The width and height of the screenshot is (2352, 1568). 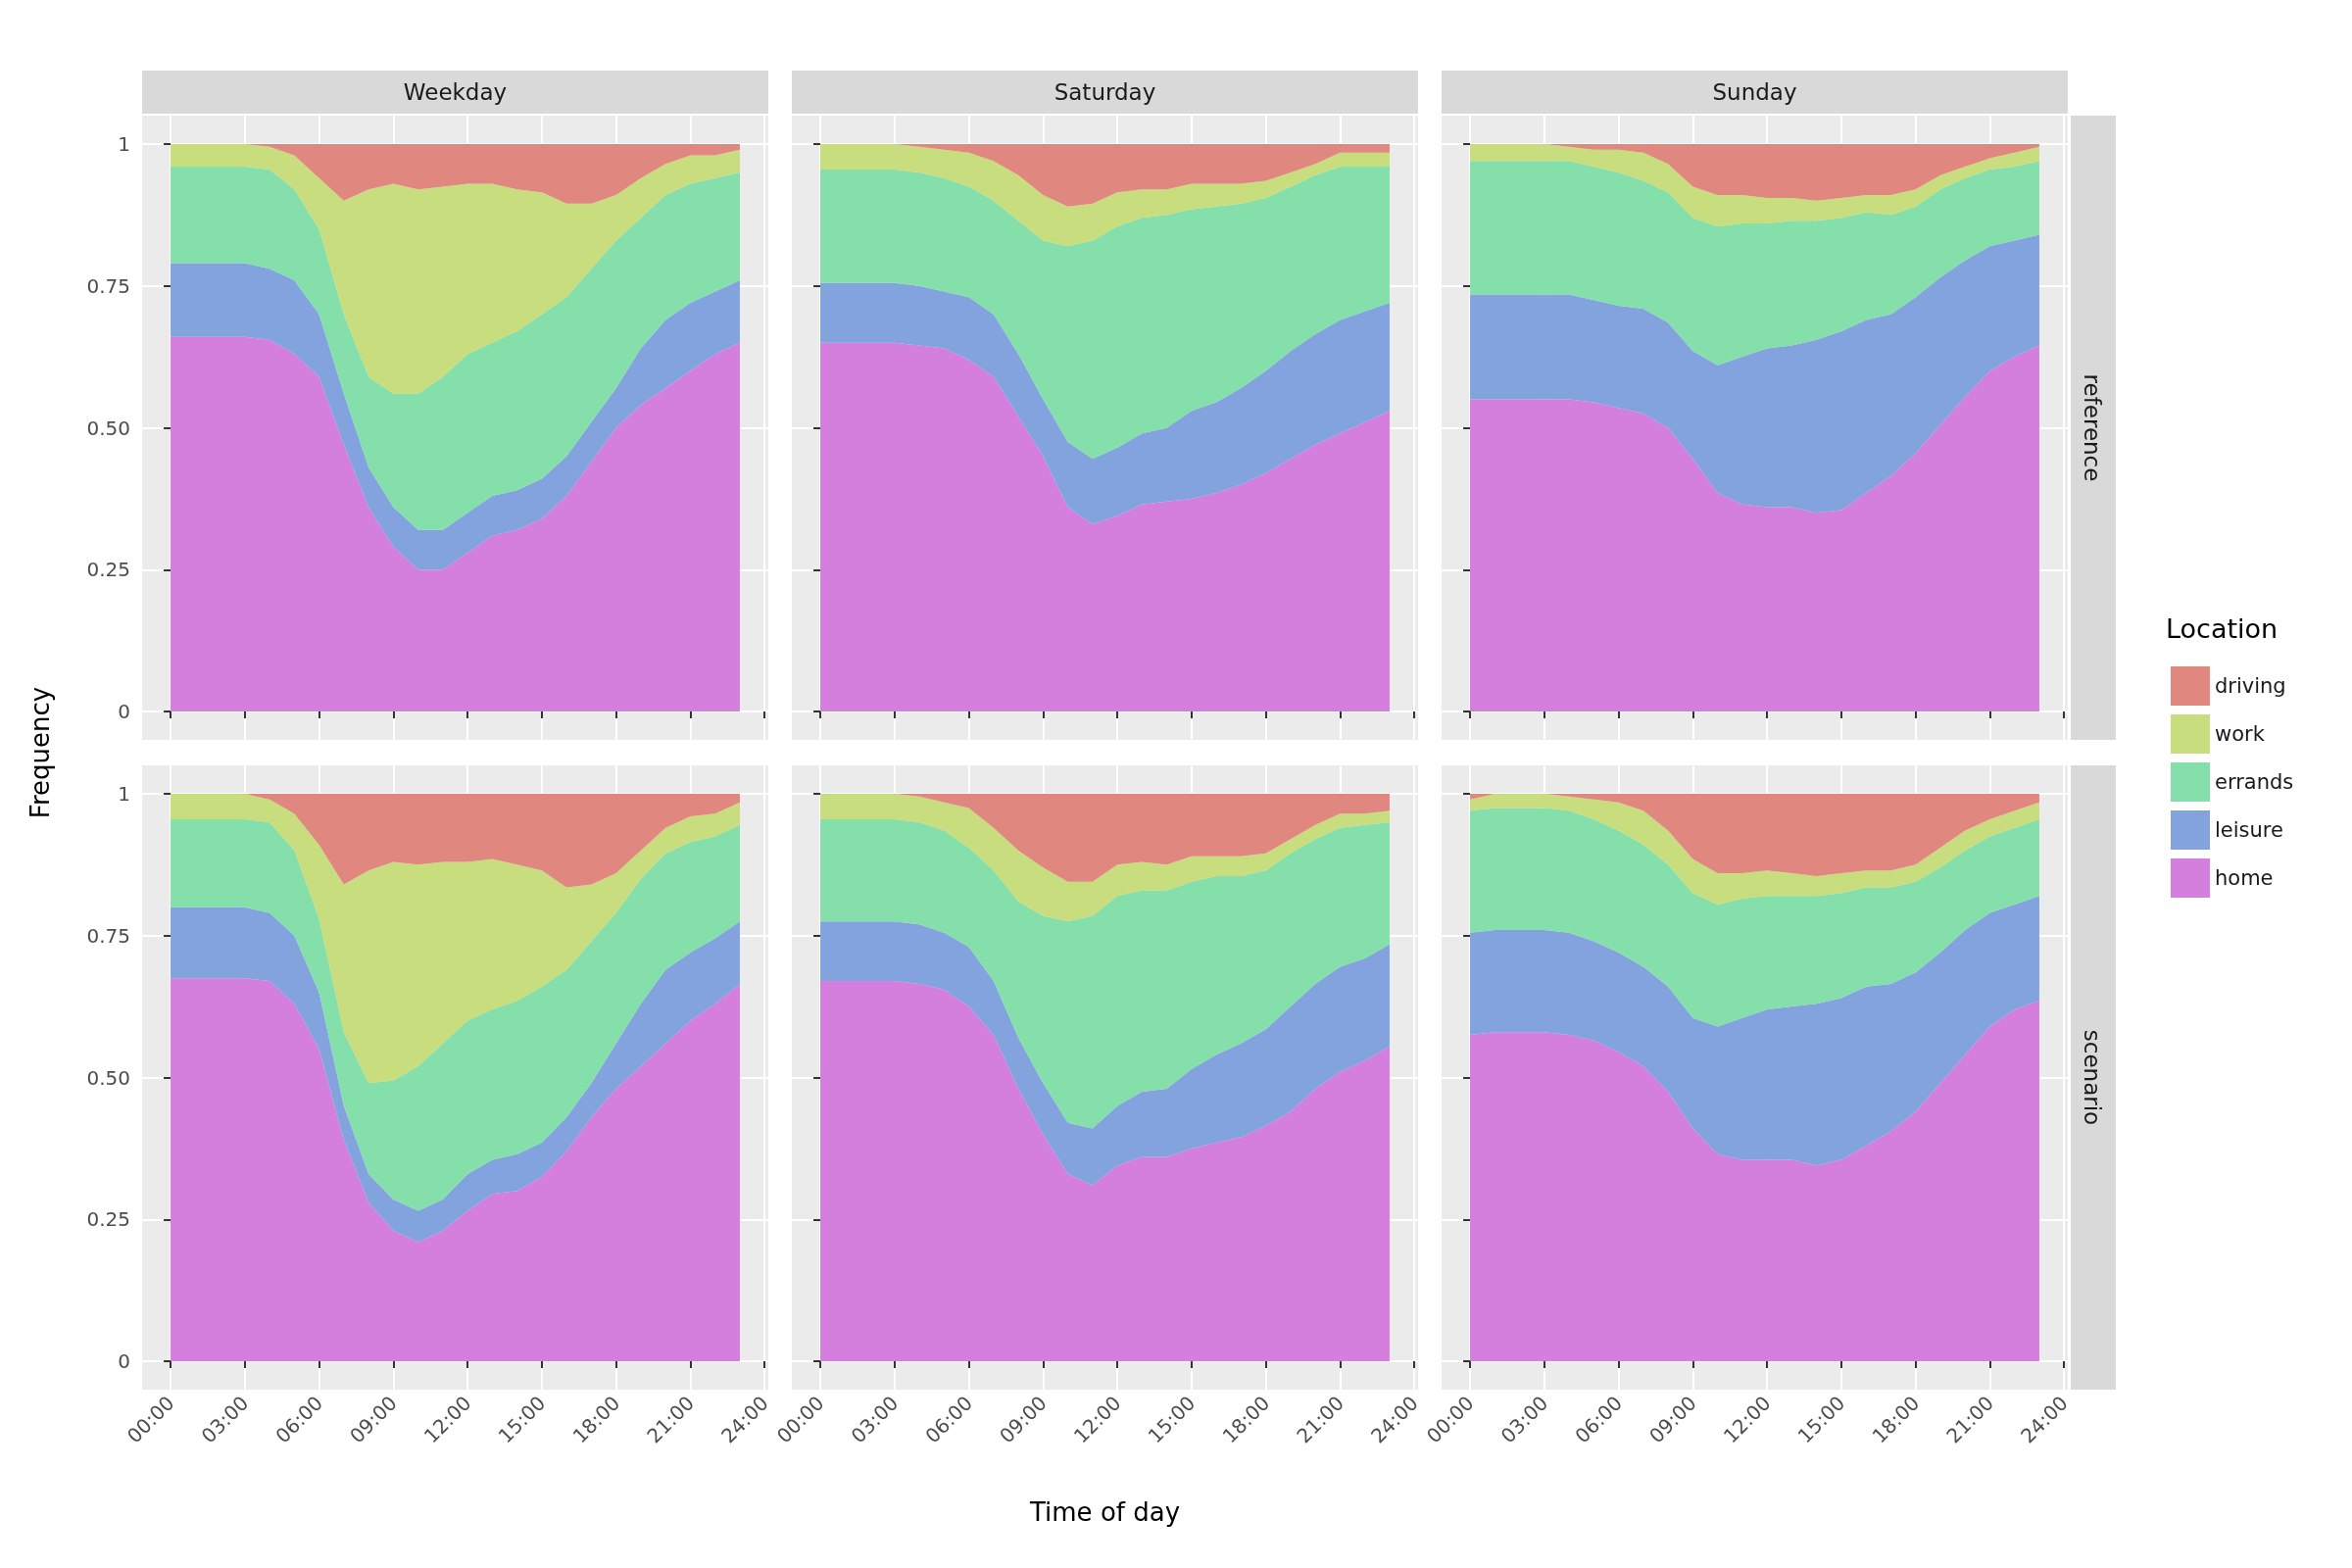 What do you see at coordinates (2092, 1077) in the screenshot?
I see `y2-axis-title: scenario` at bounding box center [2092, 1077].